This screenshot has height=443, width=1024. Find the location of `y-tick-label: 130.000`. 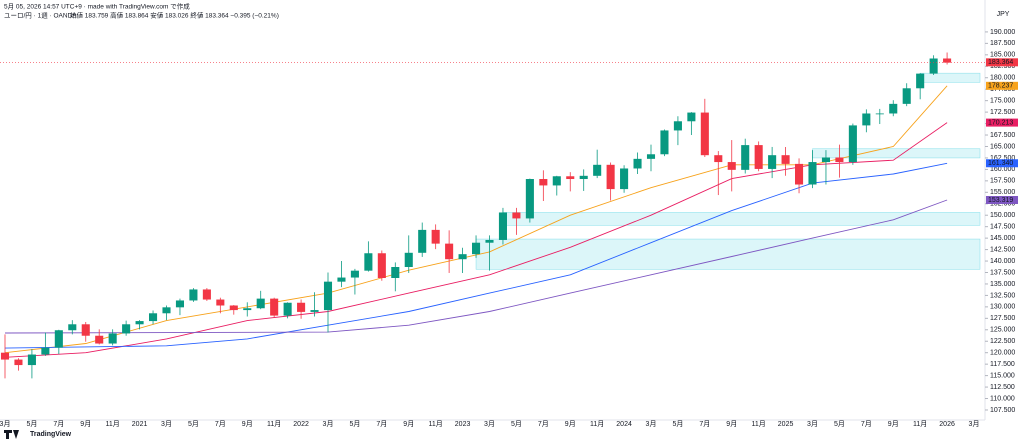

y-tick-label: 130.000 is located at coordinates (1002, 307).